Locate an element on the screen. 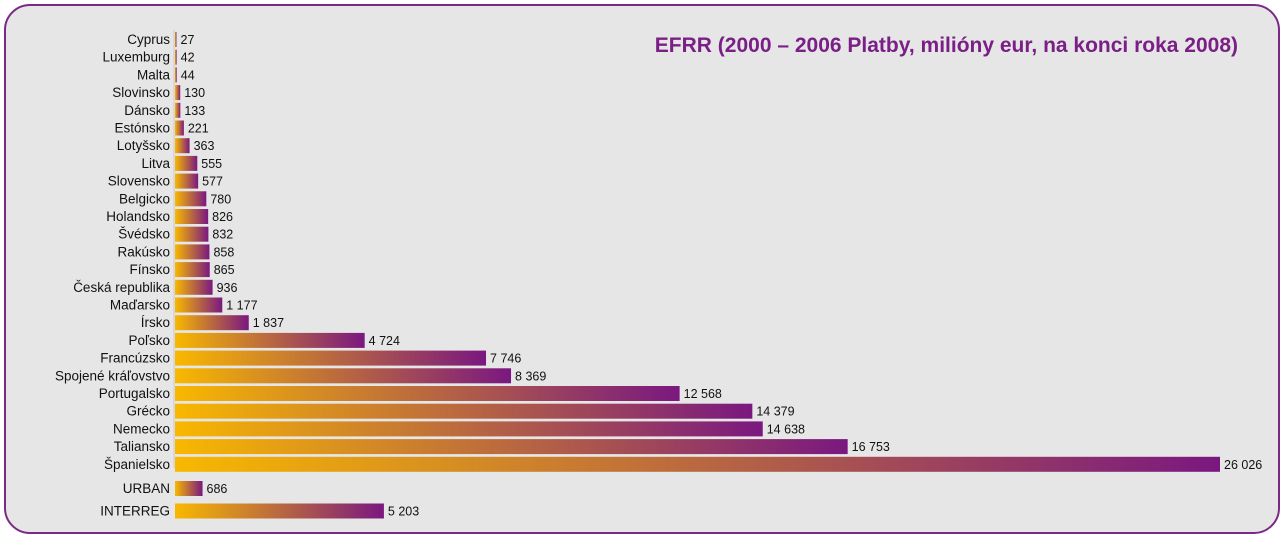  value-label: 130 is located at coordinates (194, 93).